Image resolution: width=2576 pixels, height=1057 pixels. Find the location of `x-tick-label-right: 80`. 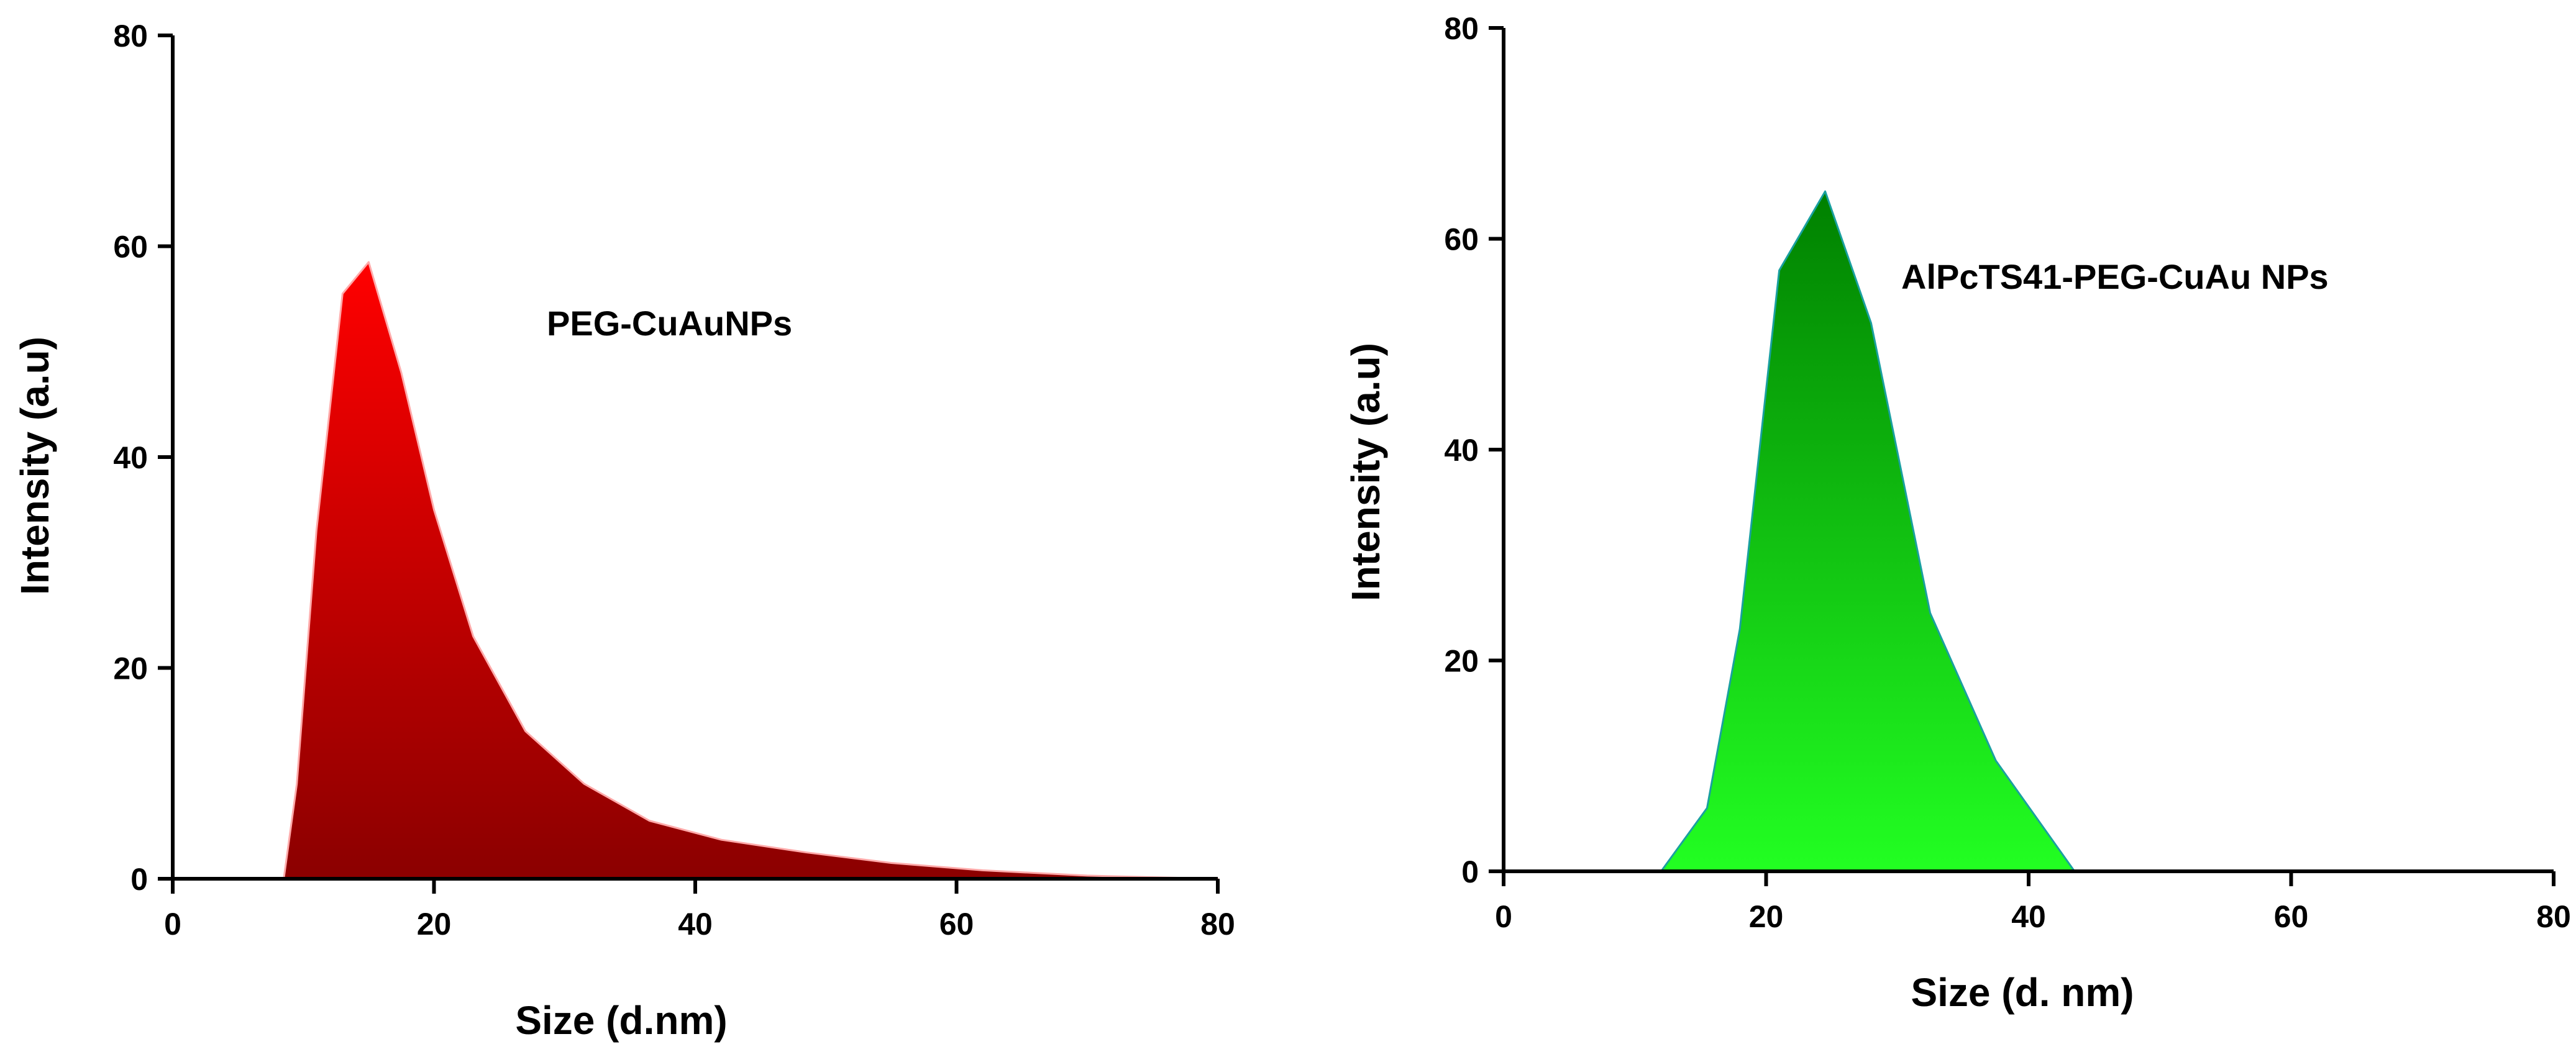

x-tick-label-right: 80 is located at coordinates (2553, 916).